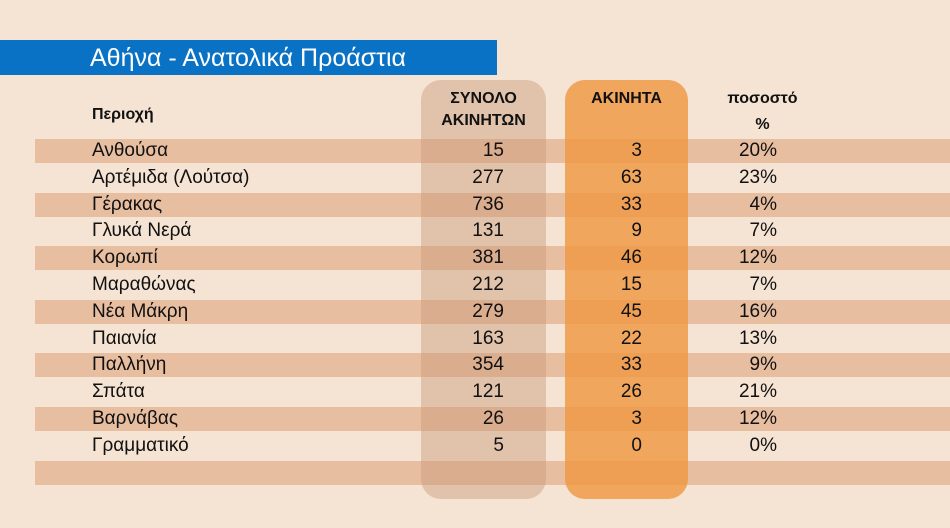  What do you see at coordinates (757, 338) in the screenshot?
I see `row-pct: 13%` at bounding box center [757, 338].